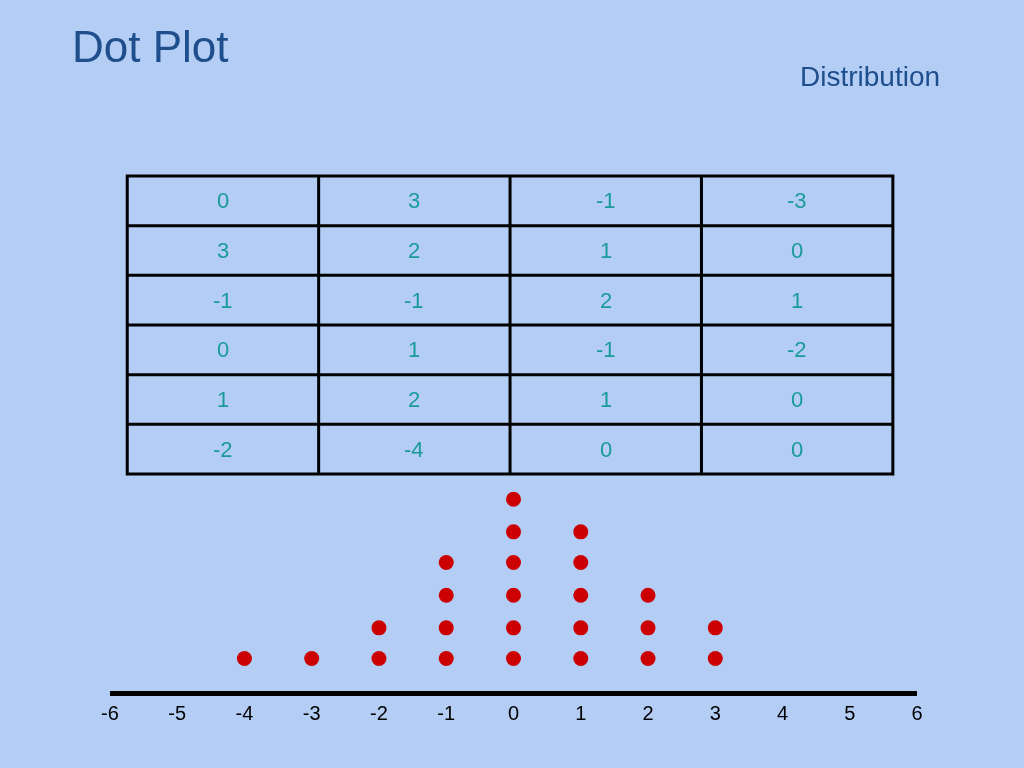 The height and width of the screenshot is (768, 1024). What do you see at coordinates (150, 46) in the screenshot?
I see `chart-title: Dot Plot` at bounding box center [150, 46].